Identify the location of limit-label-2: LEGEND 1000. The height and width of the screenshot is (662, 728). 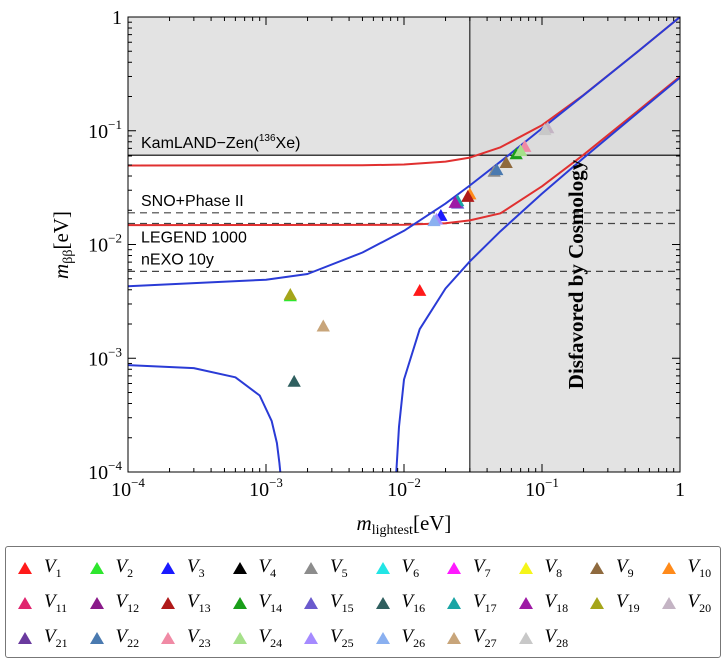
(194, 237).